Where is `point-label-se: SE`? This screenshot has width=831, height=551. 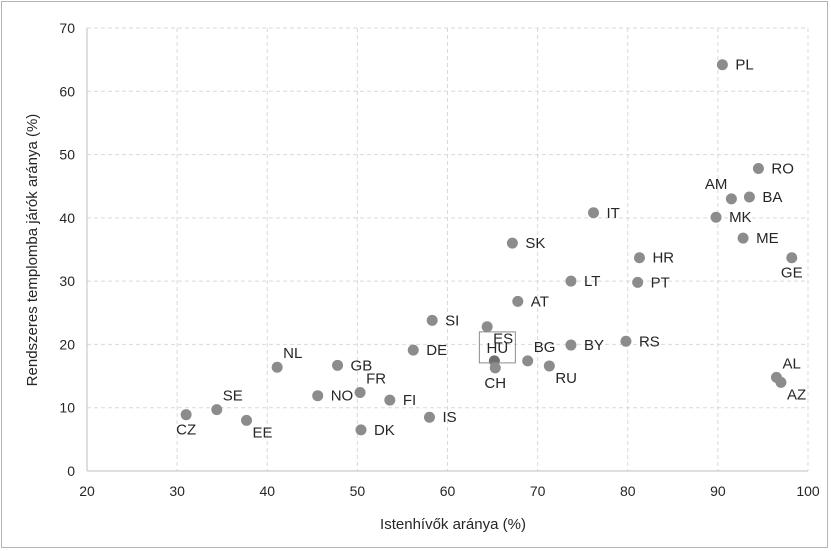 point-label-se: SE is located at coordinates (233, 396).